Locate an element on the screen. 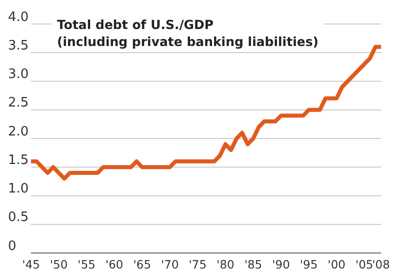 The width and height of the screenshot is (398, 280). x-tick-label: '80 is located at coordinates (225, 265).